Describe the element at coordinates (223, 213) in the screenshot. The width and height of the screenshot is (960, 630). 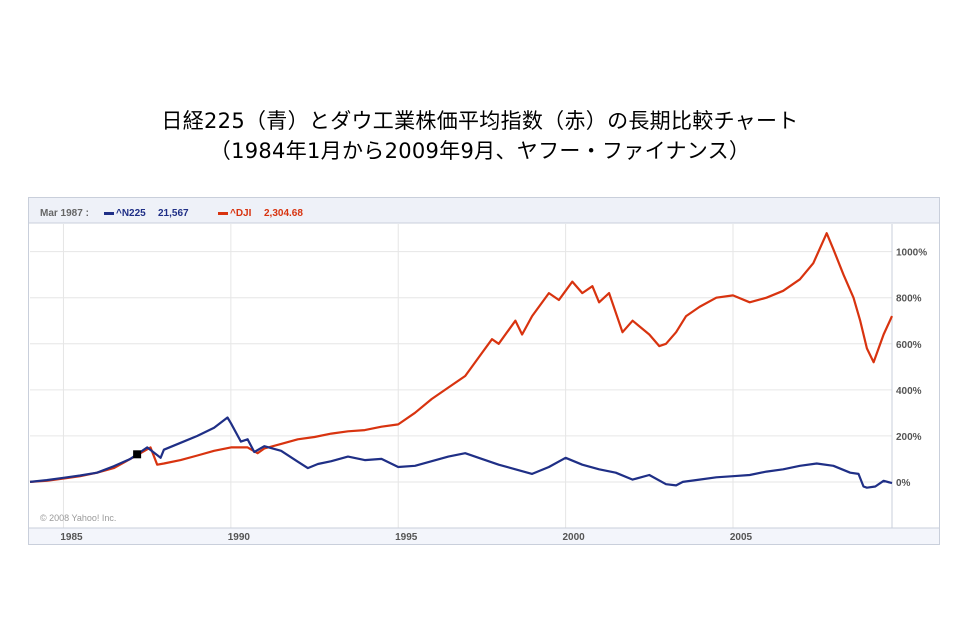
I see `legend-dji-swatch` at that location.